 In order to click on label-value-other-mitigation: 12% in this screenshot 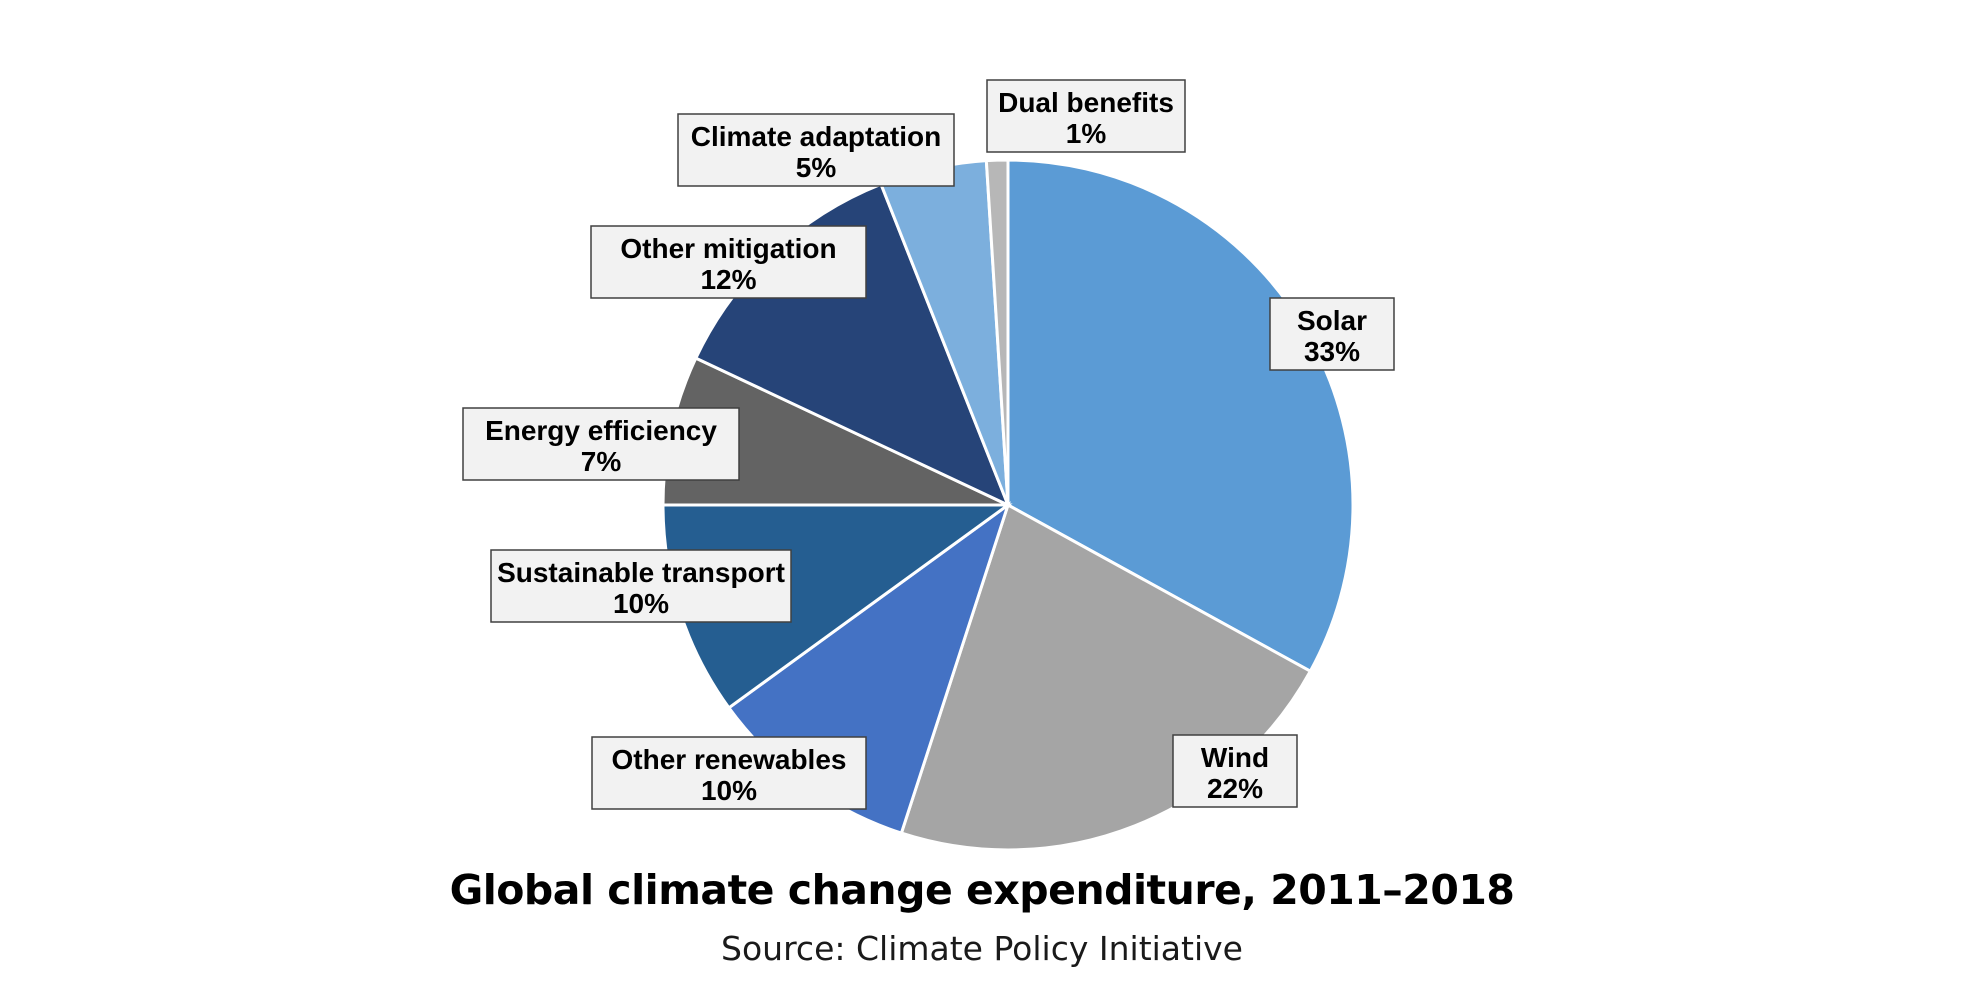, I will do `click(728, 279)`.